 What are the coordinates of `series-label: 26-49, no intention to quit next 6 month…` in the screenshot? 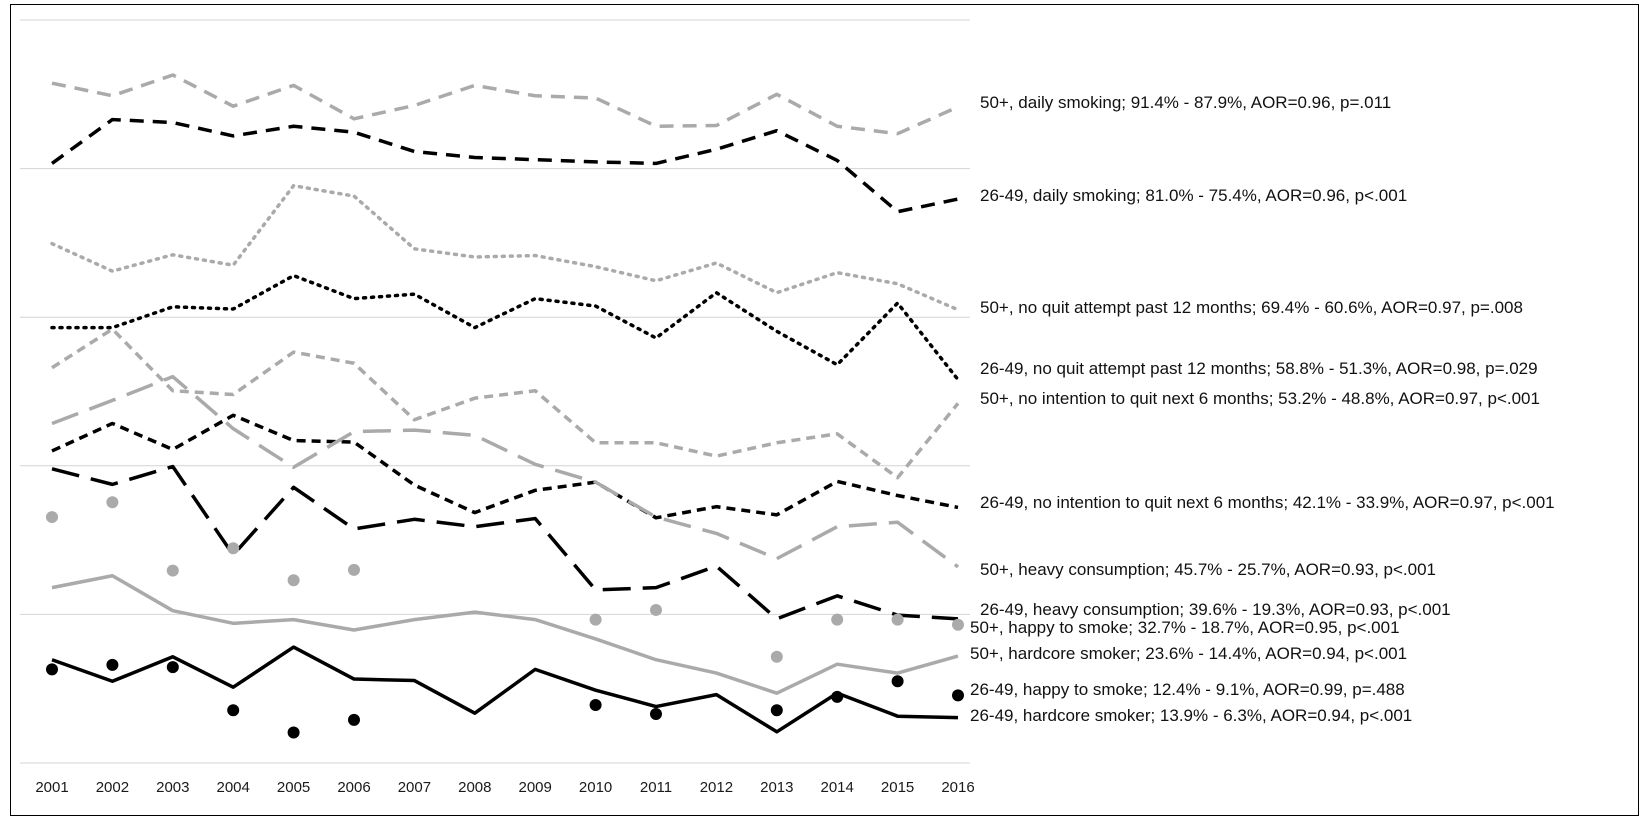 It's located at (1267, 502).